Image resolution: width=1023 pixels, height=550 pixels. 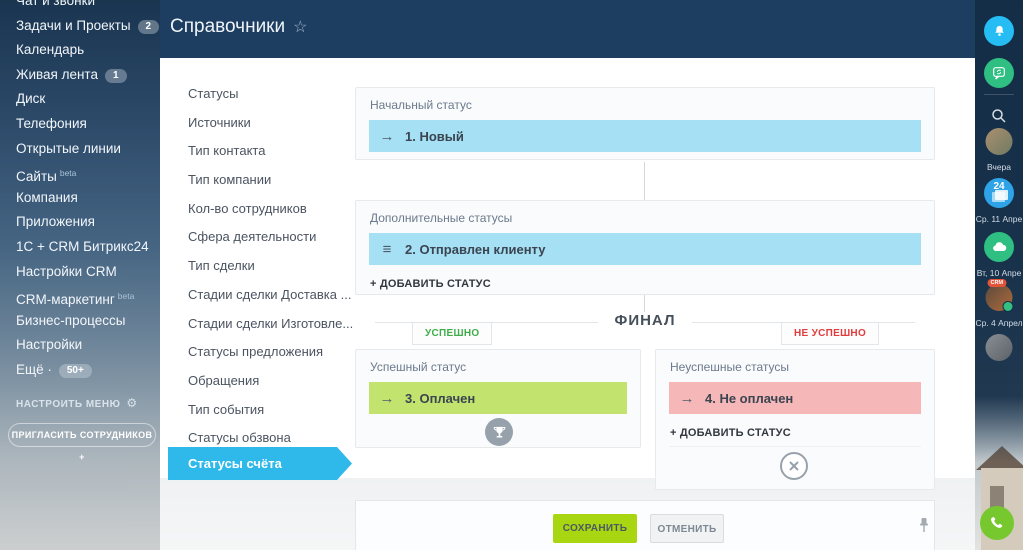 I want to click on status-bar-label: 2. Отправлен клиенту, so click(x=475, y=249).